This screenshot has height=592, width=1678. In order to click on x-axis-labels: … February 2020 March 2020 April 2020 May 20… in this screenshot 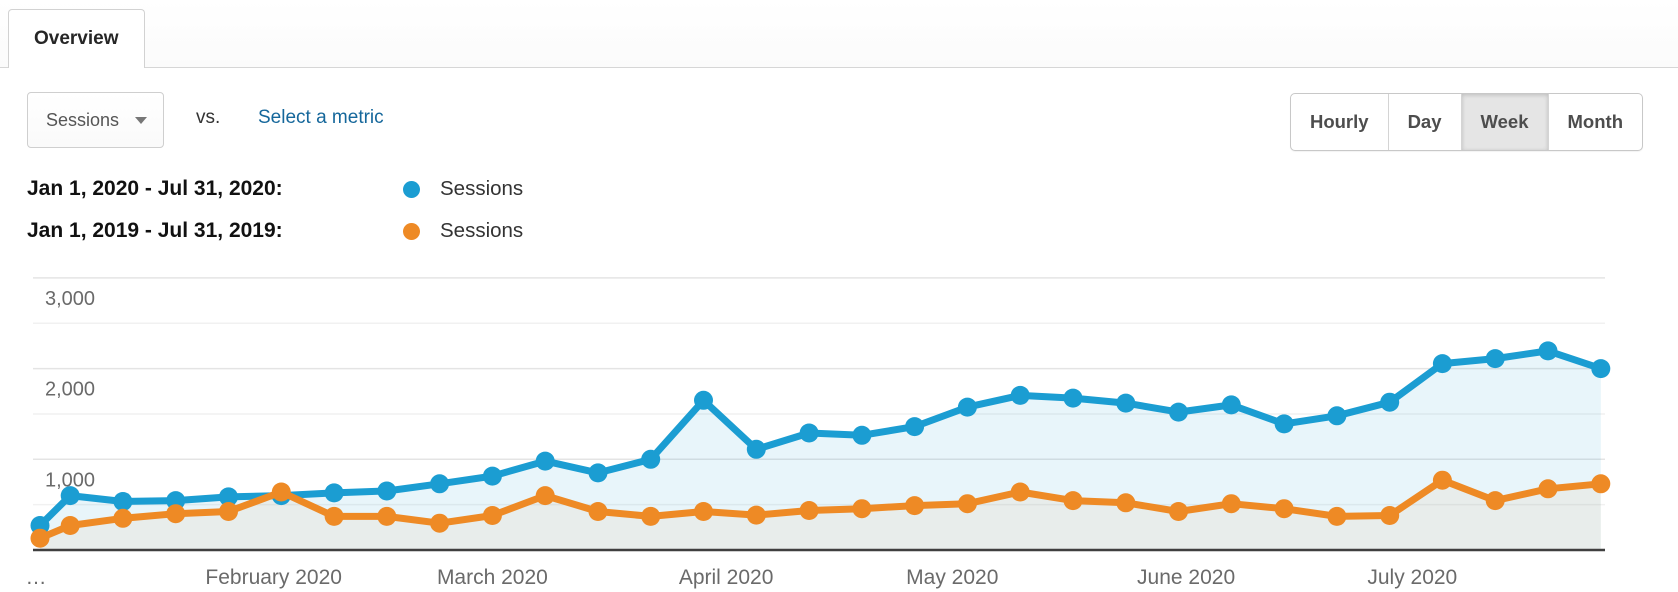, I will do `click(742, 577)`.